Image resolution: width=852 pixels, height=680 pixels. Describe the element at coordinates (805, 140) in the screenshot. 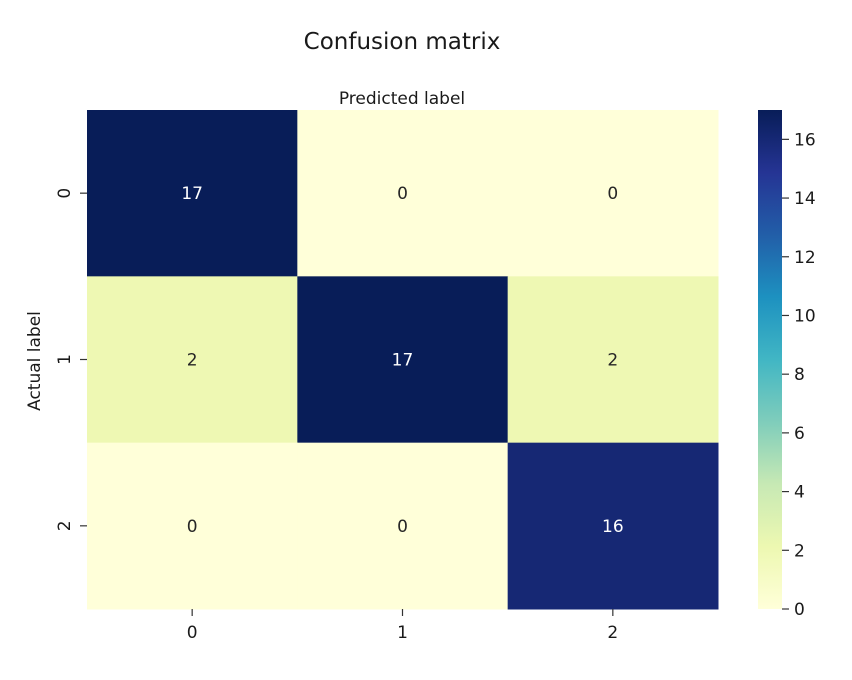

I see `colorbar-tick-label-8: 16` at that location.